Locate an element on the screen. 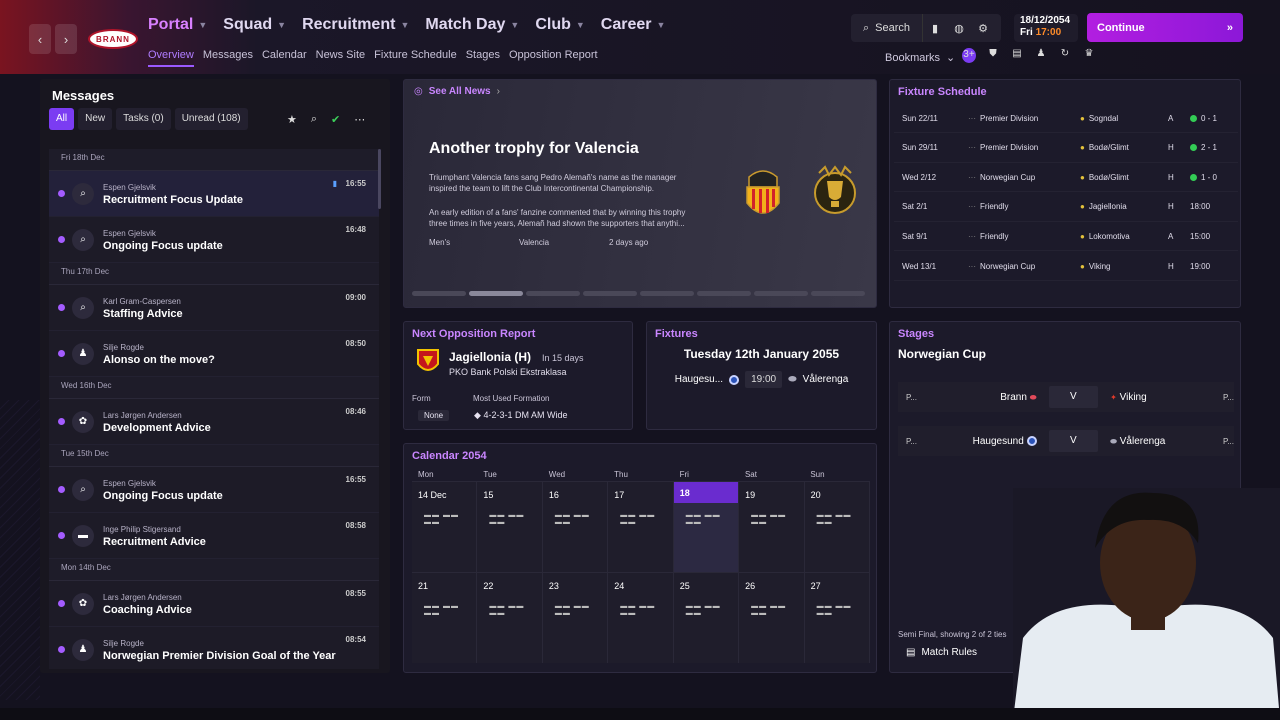 The height and width of the screenshot is (720, 1280). menu-portal: Portal ▼ is located at coordinates (178, 24).